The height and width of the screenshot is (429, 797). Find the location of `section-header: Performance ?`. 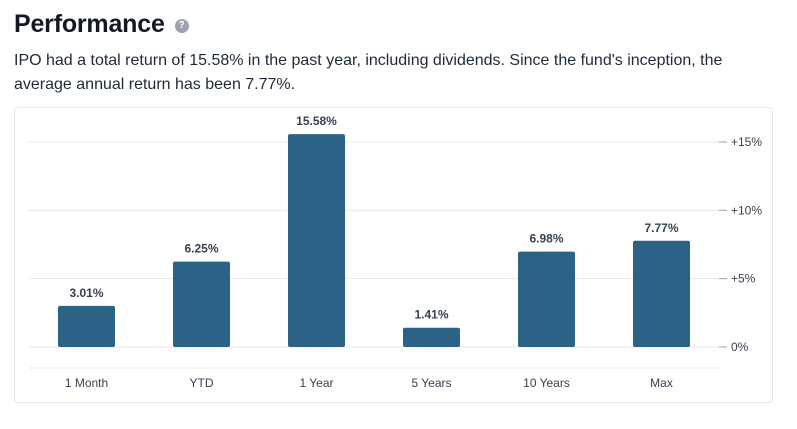

section-header: Performance ? is located at coordinates (101, 24).